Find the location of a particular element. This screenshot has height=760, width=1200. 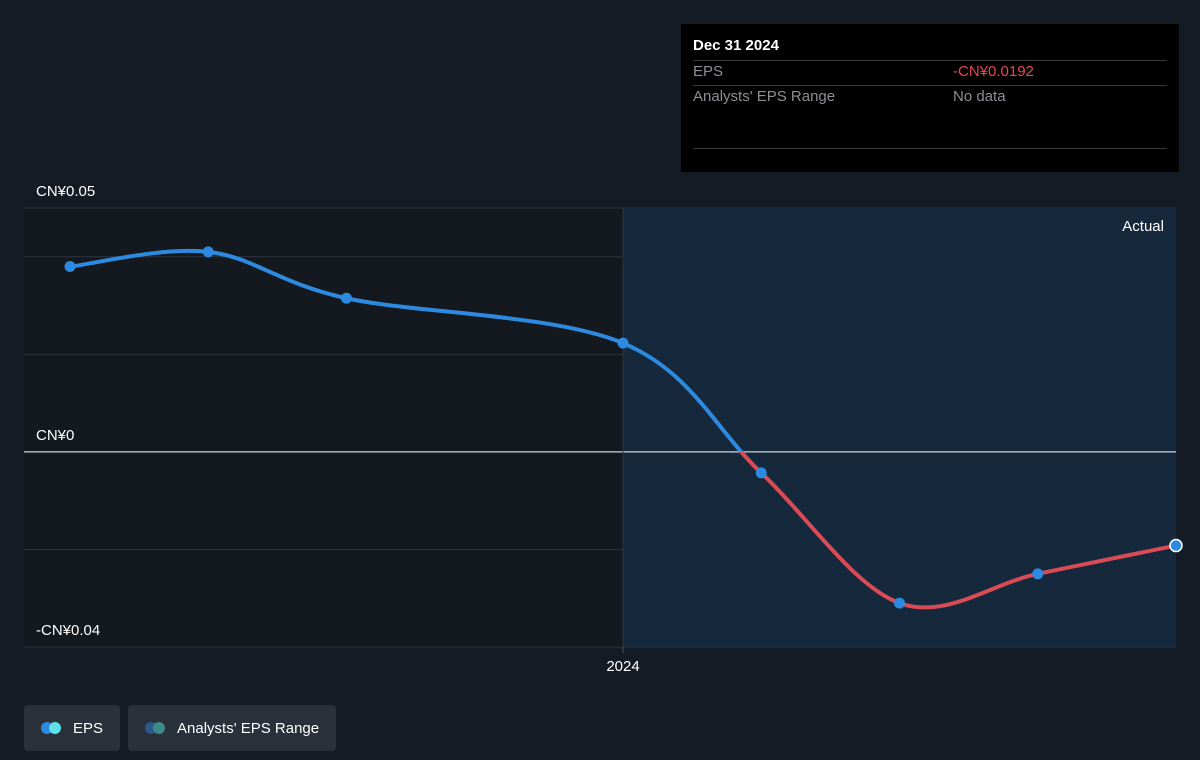

tooltip-range-label: Analysts' EPS Range is located at coordinates (764, 96).